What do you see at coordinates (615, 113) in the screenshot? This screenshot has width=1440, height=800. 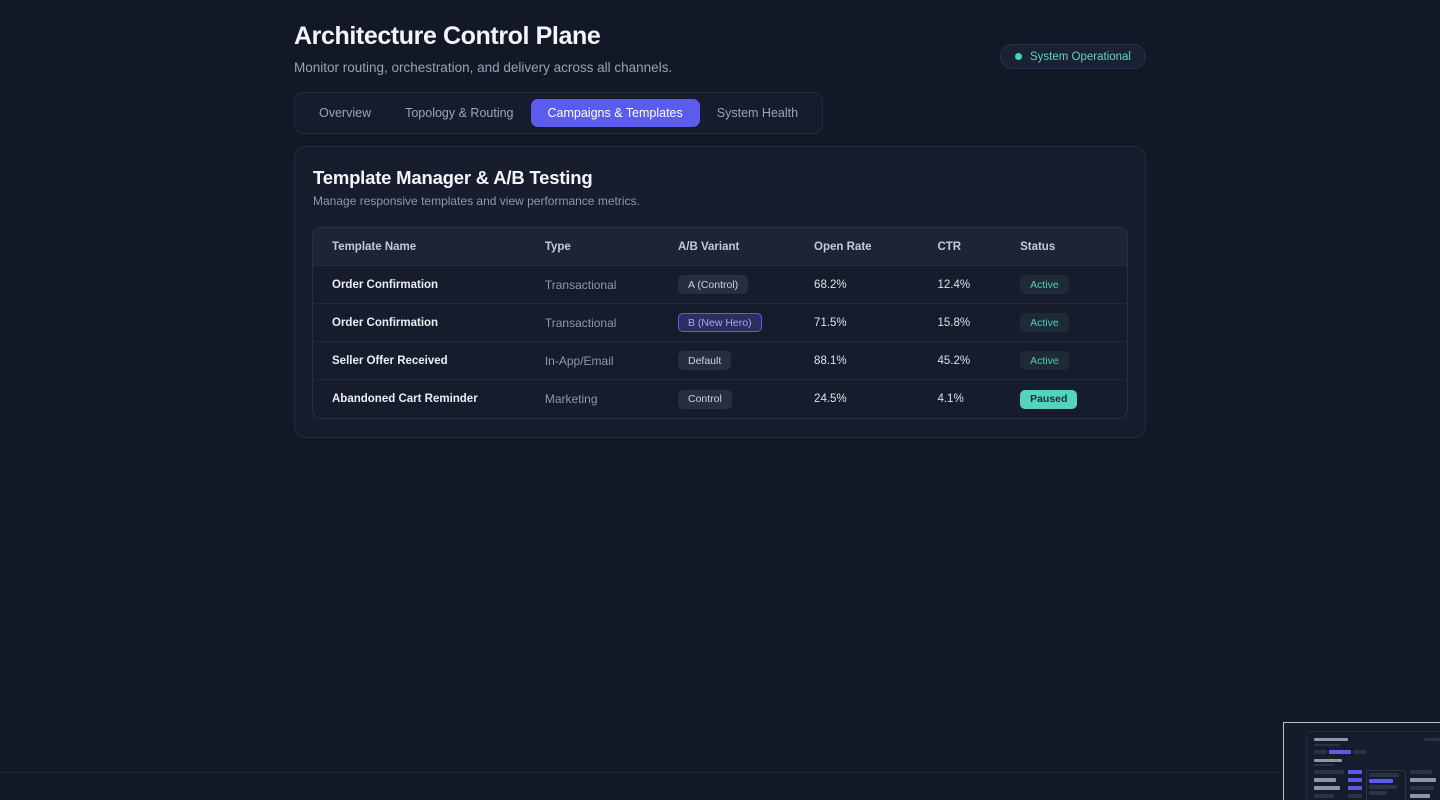 I see `tab-campaigns-templates: Campaigns & Templates` at bounding box center [615, 113].